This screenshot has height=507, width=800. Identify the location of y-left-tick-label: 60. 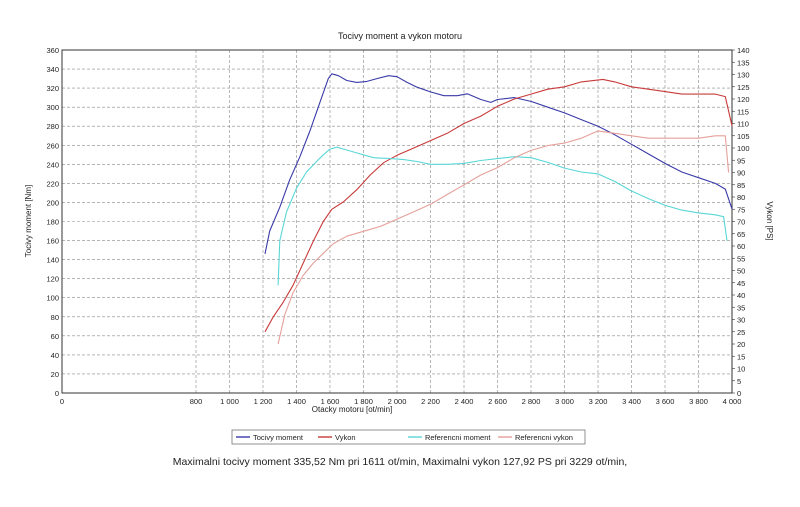
(55, 336).